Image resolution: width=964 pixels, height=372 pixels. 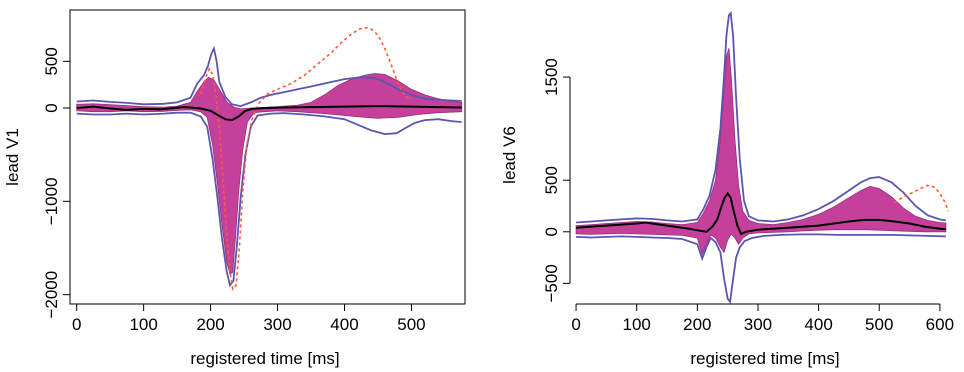 I want to click on x-tick-label-v1: 0, so click(x=76, y=324).